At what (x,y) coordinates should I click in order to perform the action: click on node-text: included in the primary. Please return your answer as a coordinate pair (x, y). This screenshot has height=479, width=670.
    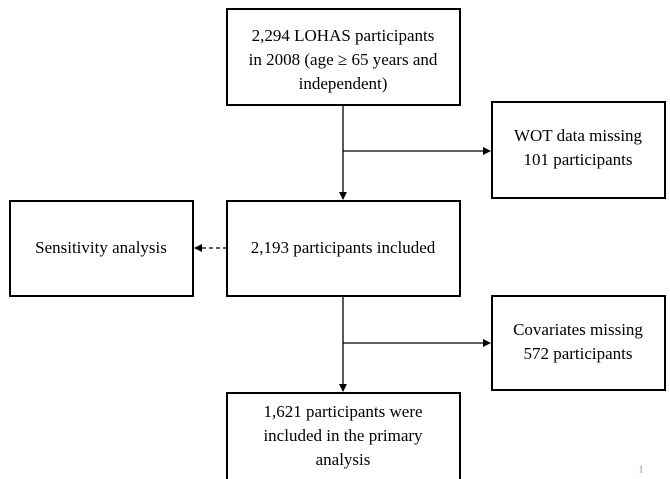
    Looking at the image, I should click on (343, 435).